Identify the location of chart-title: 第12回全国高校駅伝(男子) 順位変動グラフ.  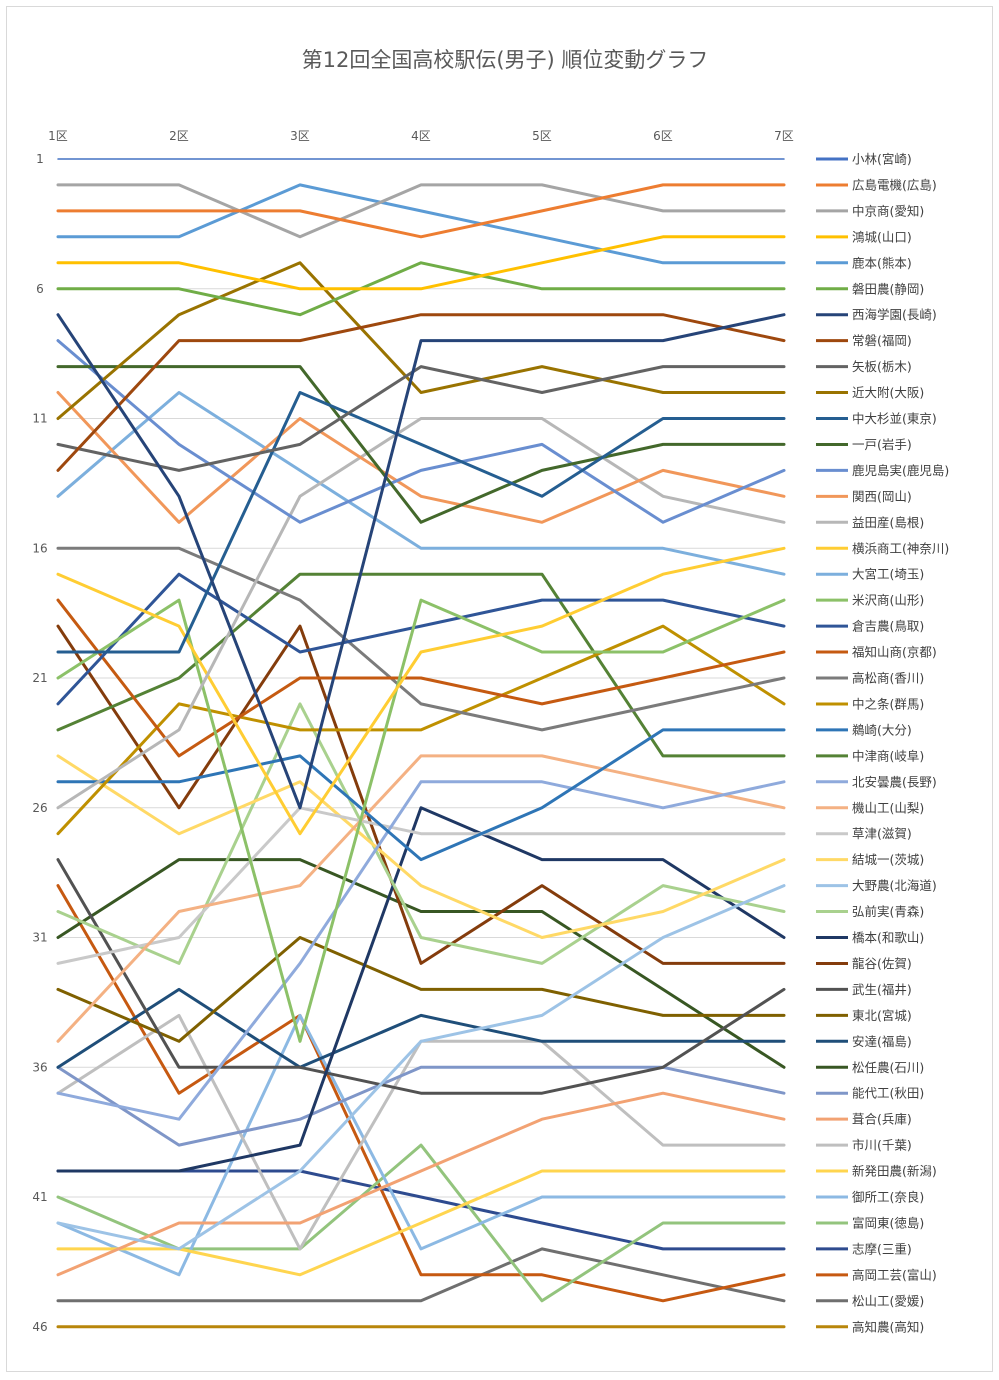
(505, 60).